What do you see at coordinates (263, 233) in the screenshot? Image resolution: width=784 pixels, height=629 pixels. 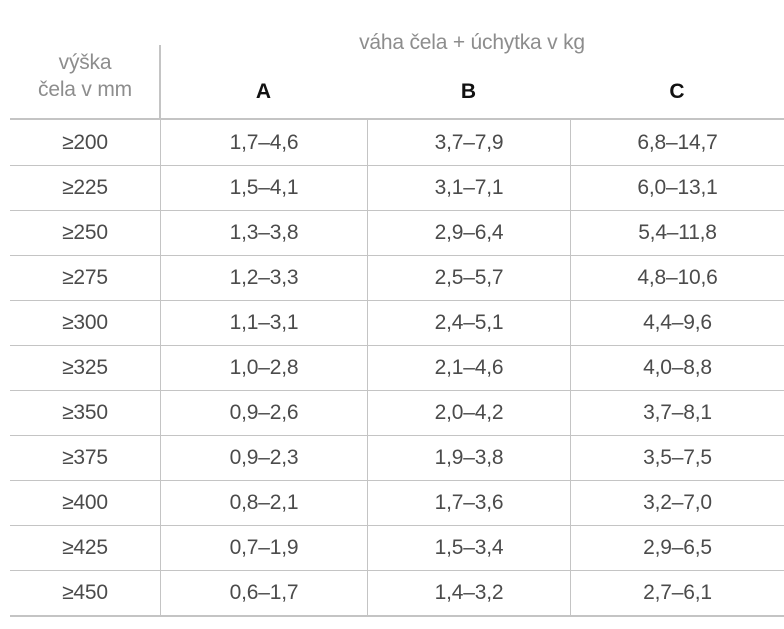 I see `value-cell-a: 1,3–3,8` at bounding box center [263, 233].